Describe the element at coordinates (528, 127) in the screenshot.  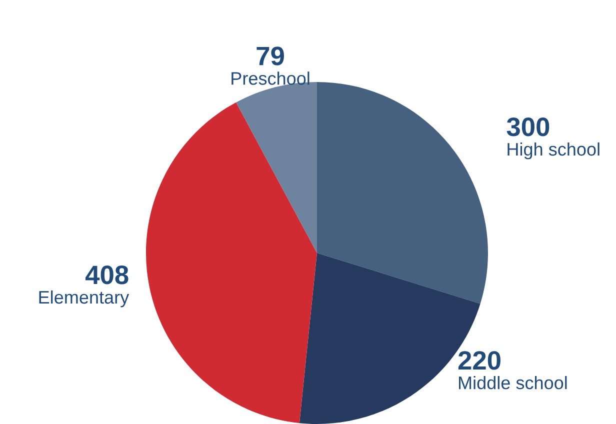
I see `data-label: 300` at that location.